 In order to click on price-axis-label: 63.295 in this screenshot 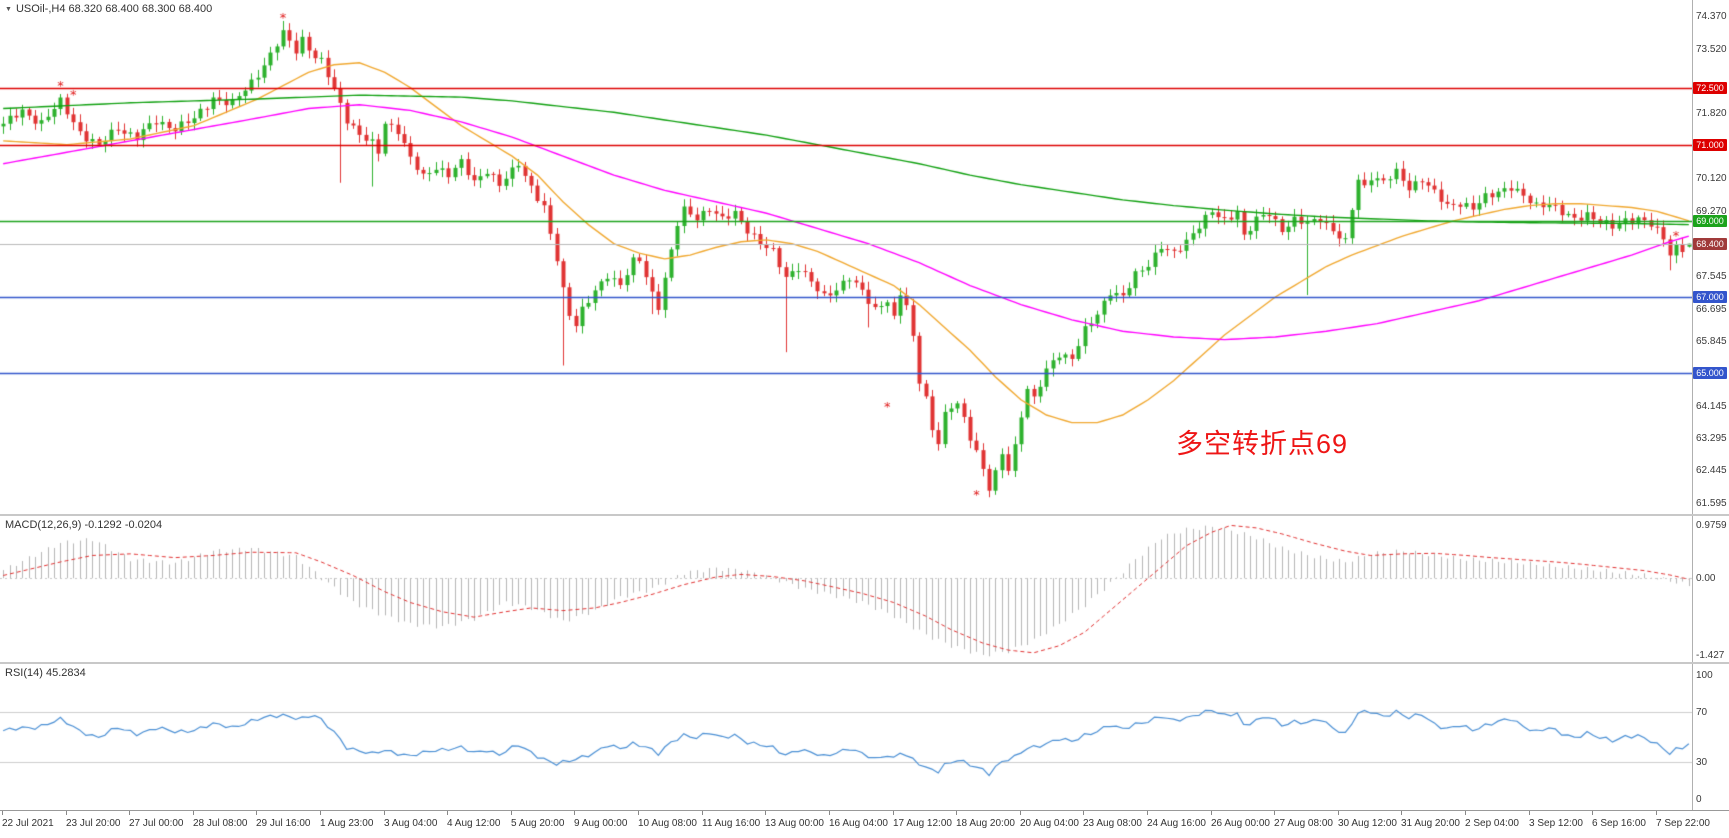, I will do `click(1711, 439)`.